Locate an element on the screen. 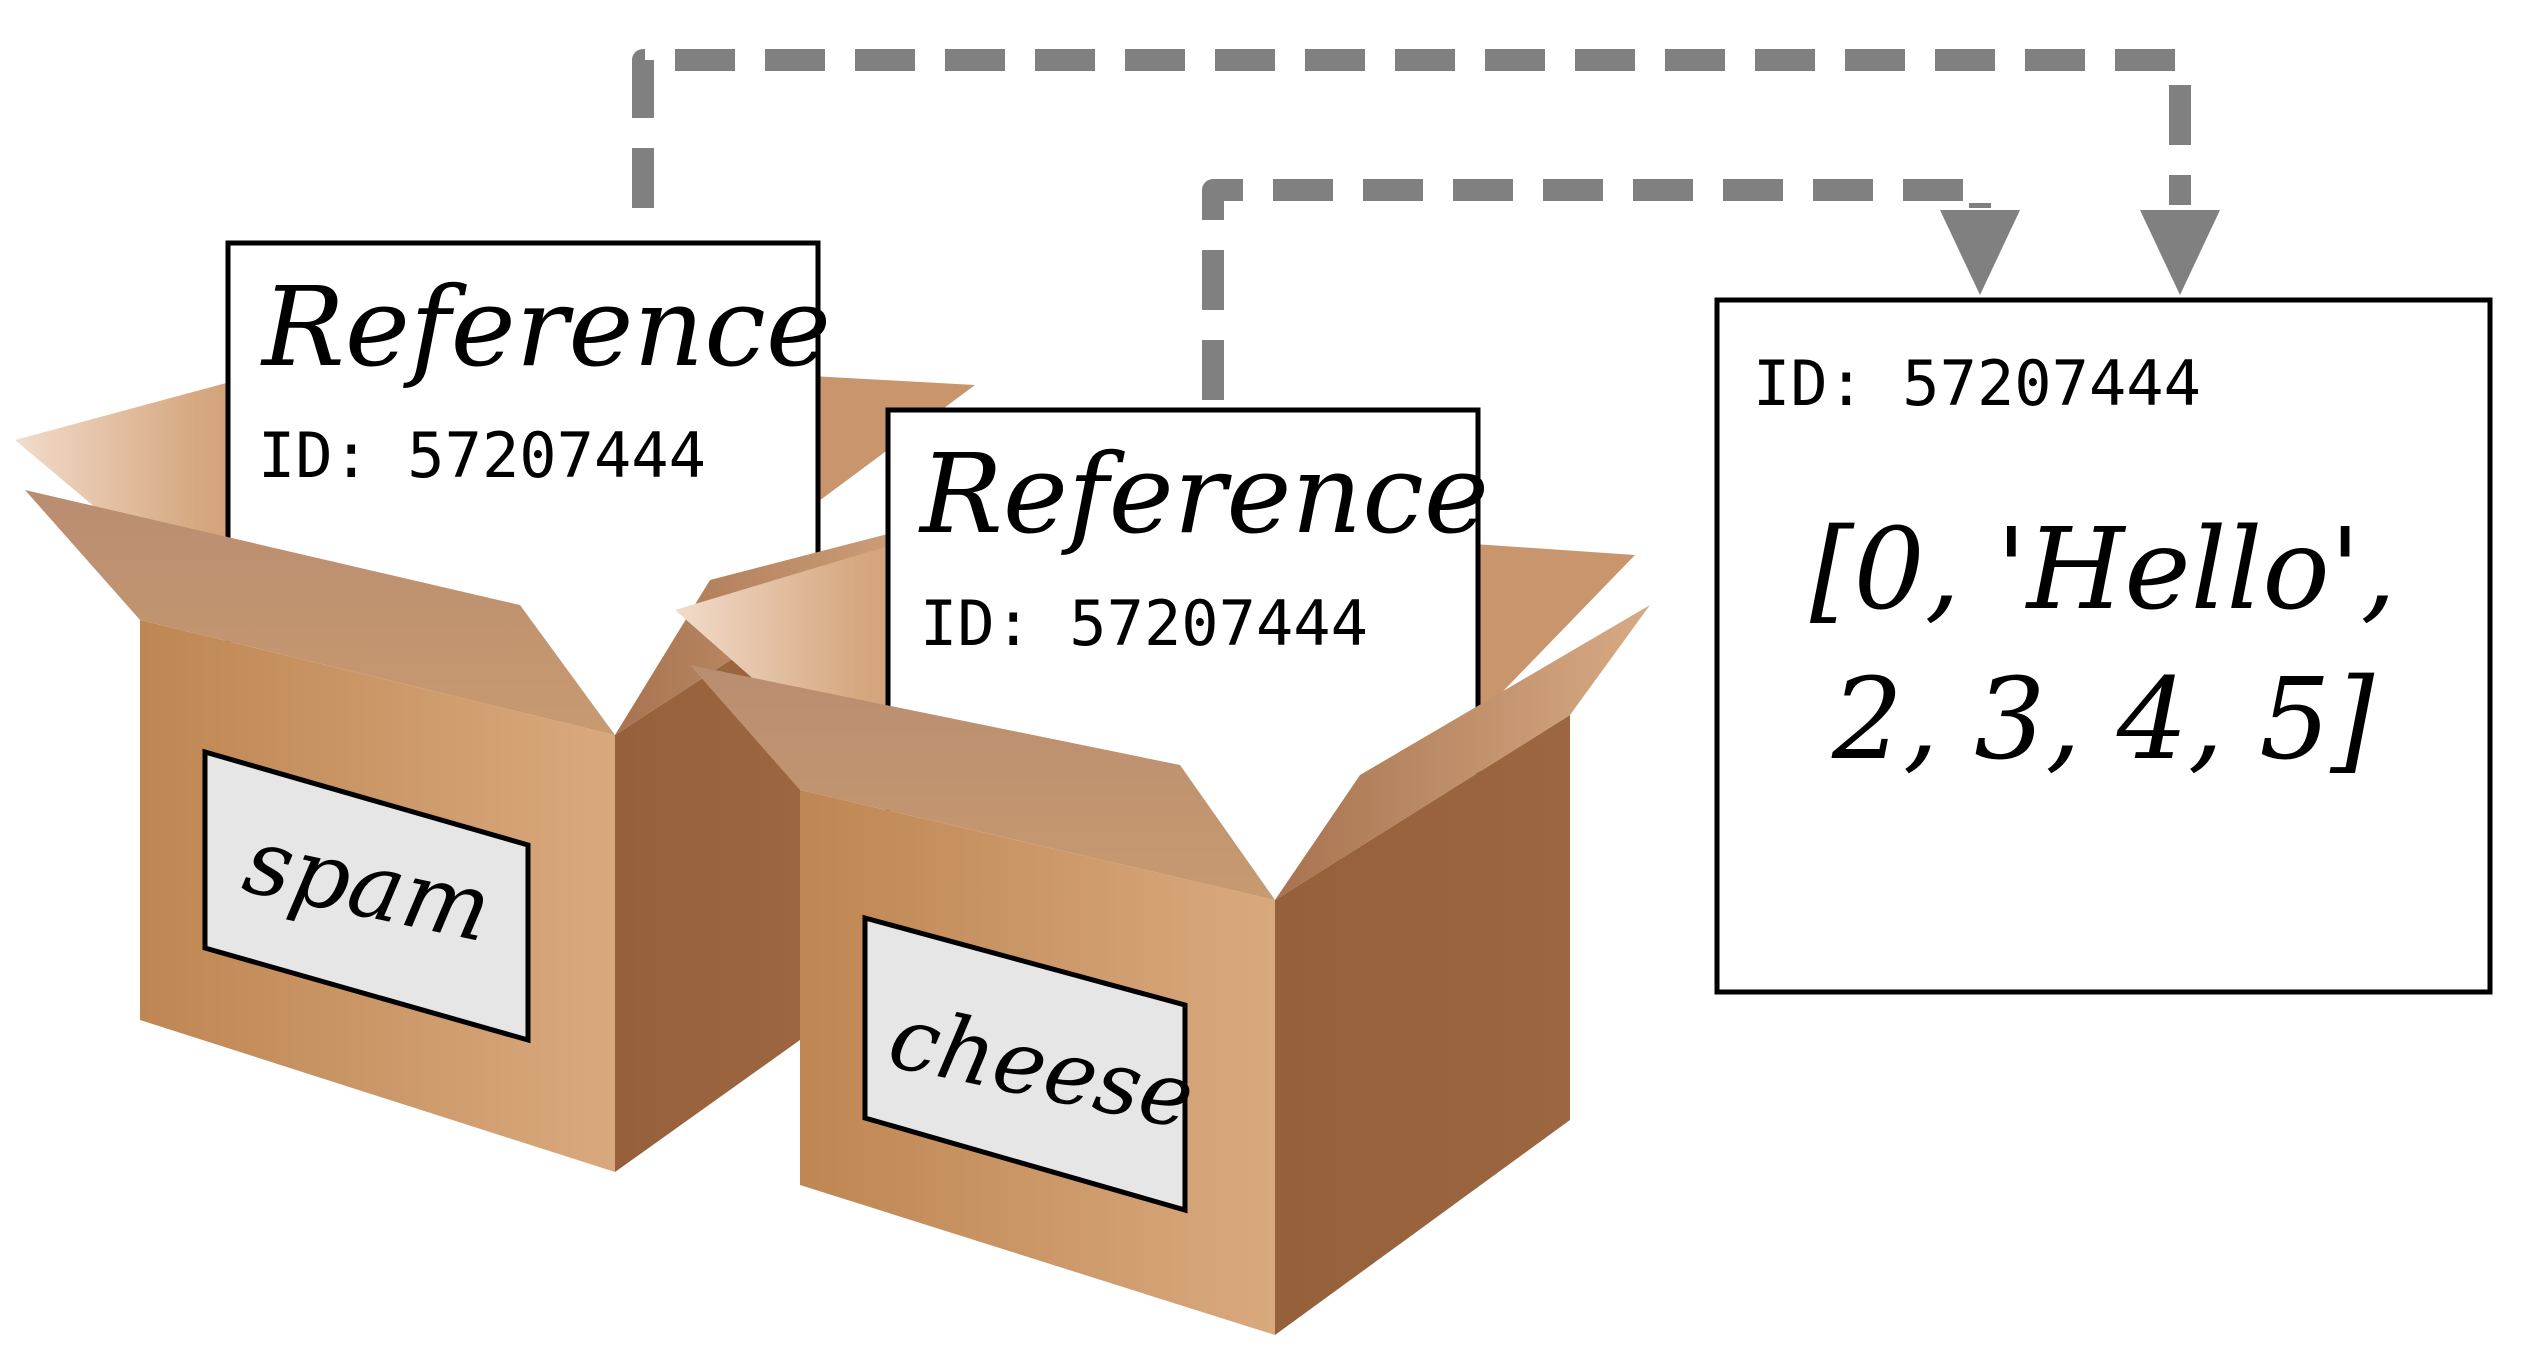  spam-box-right-flap is located at coordinates (797, 622).